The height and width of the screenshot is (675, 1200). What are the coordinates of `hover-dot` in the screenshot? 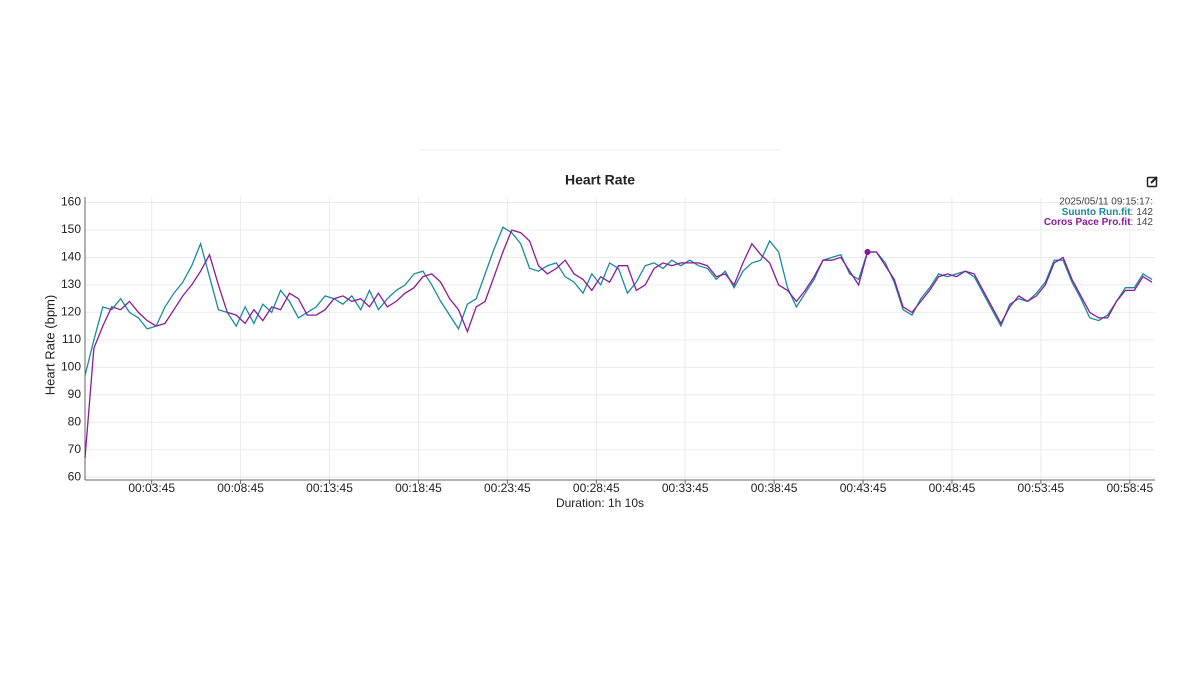 It's located at (867, 251).